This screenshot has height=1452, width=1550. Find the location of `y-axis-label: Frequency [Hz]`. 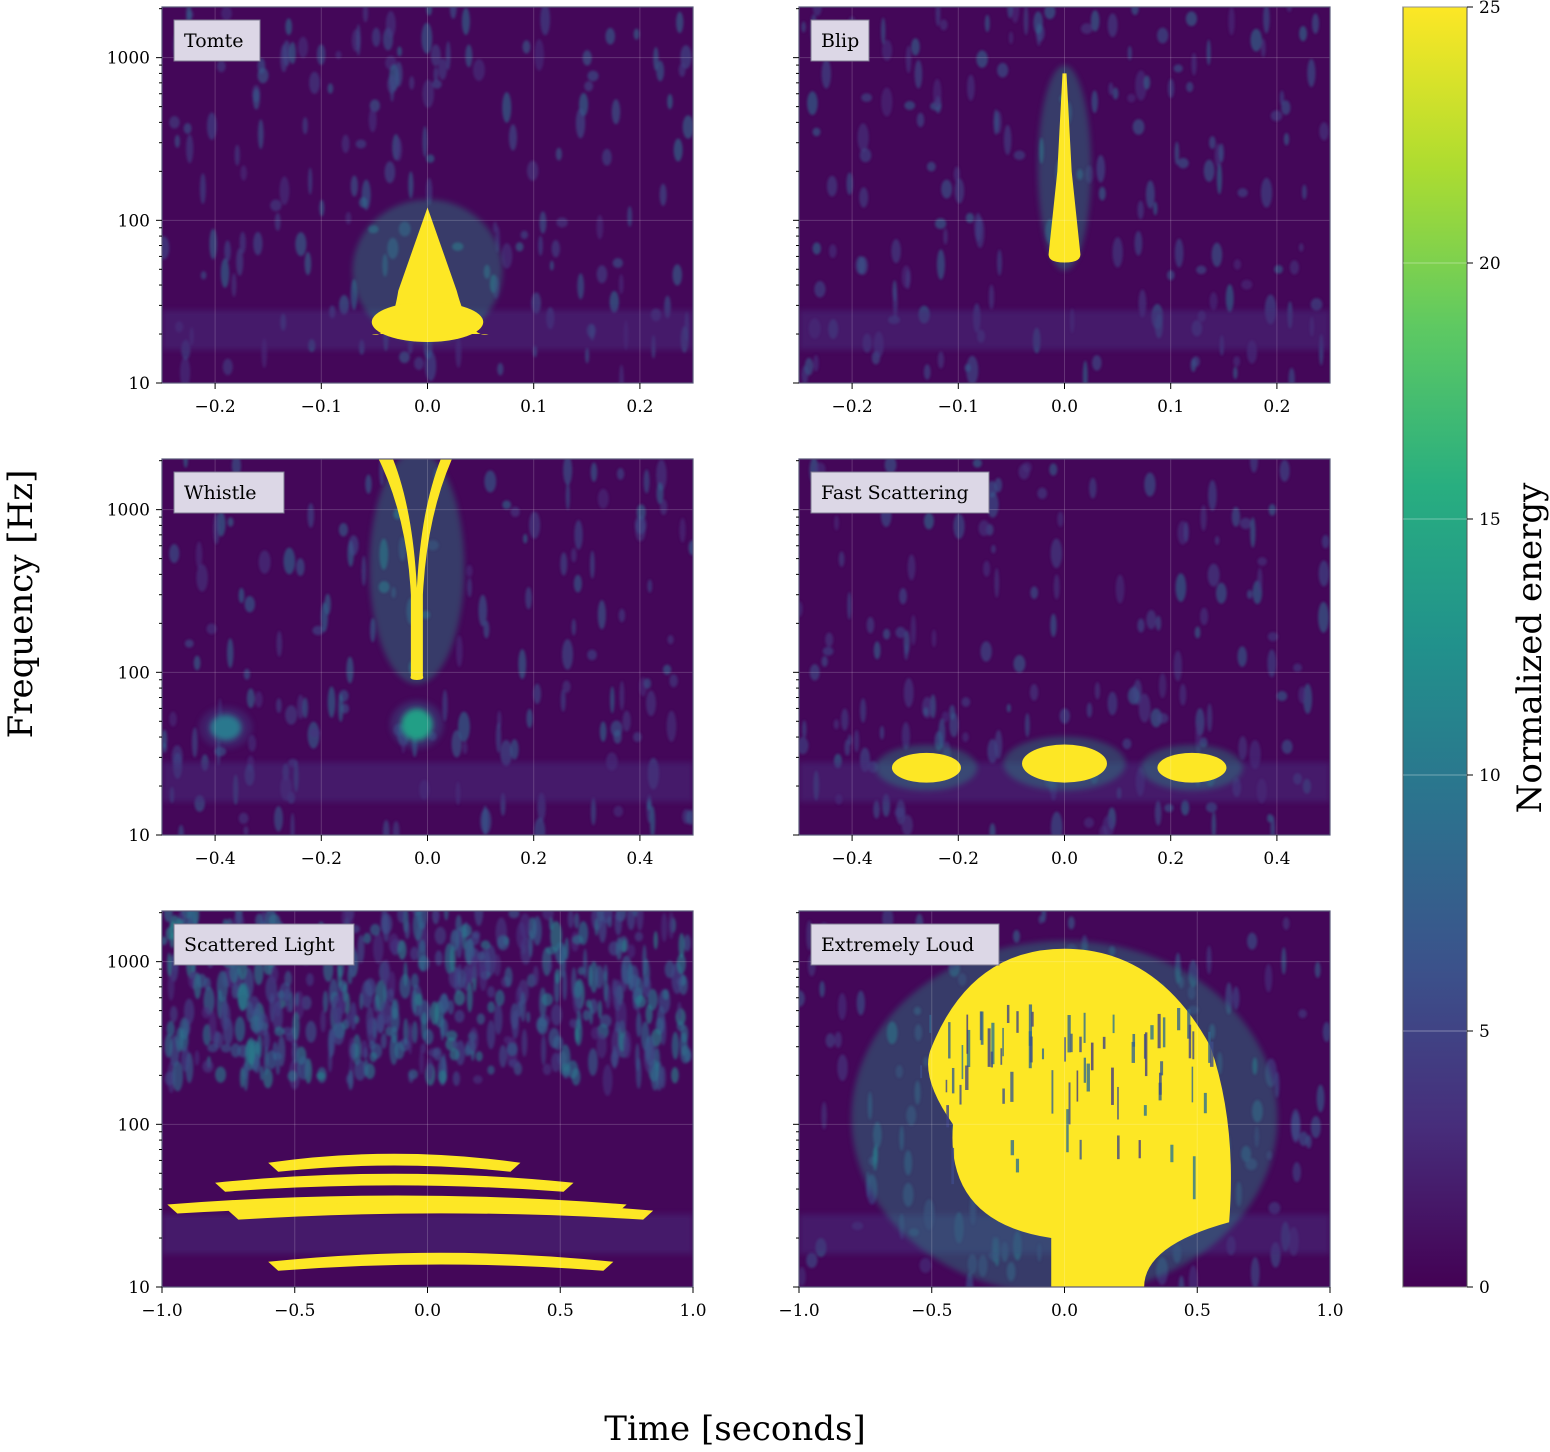

y-axis-label: Frequency [Hz] is located at coordinates (21, 604).